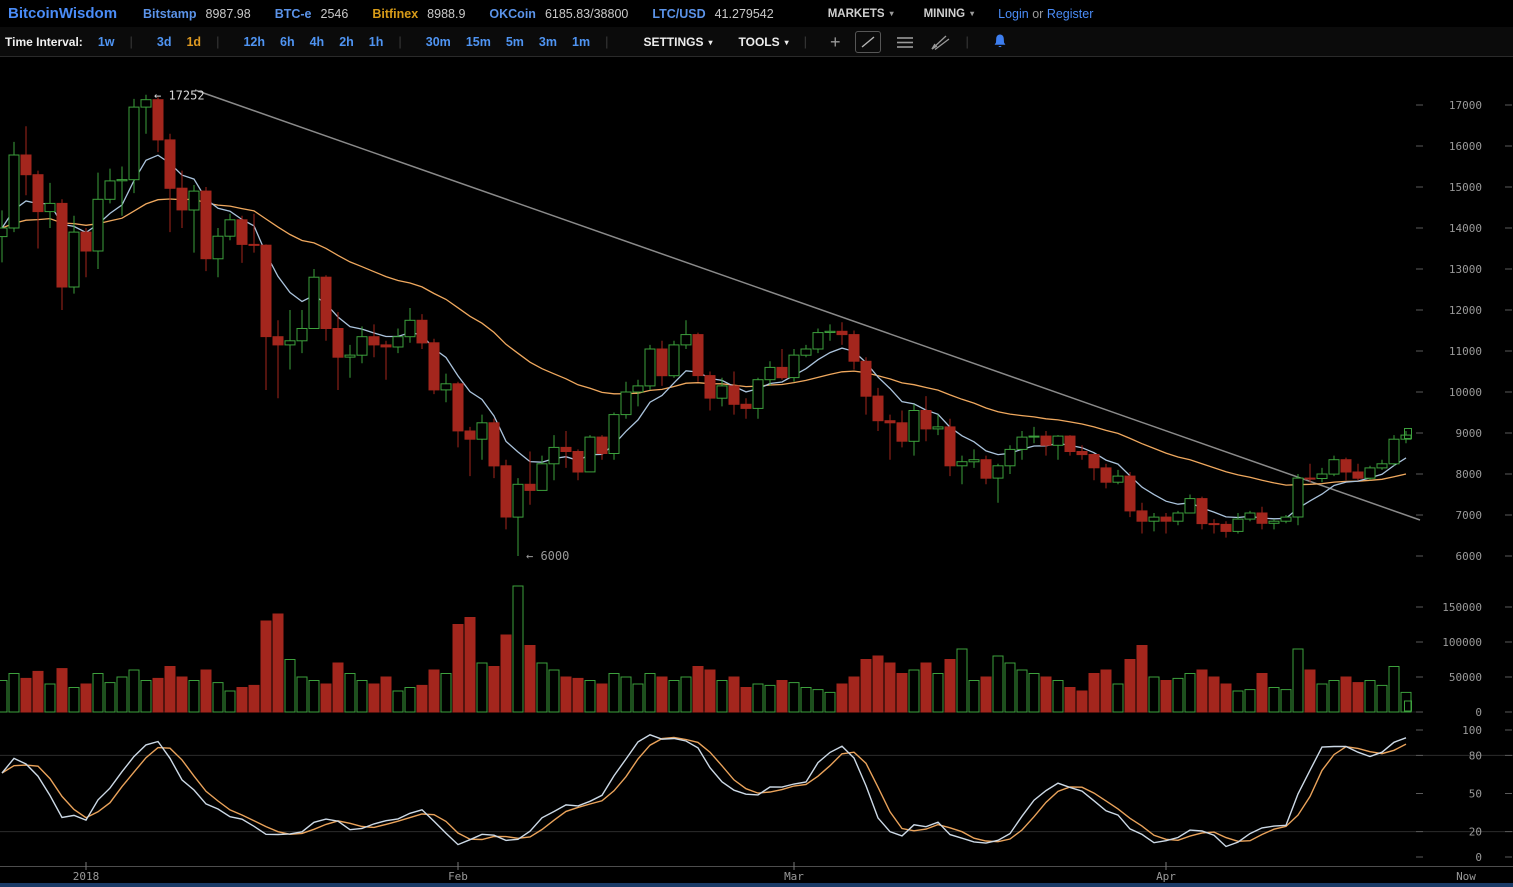 The height and width of the screenshot is (887, 1513). I want to click on fan-lines-tool-icon, so click(940, 42).